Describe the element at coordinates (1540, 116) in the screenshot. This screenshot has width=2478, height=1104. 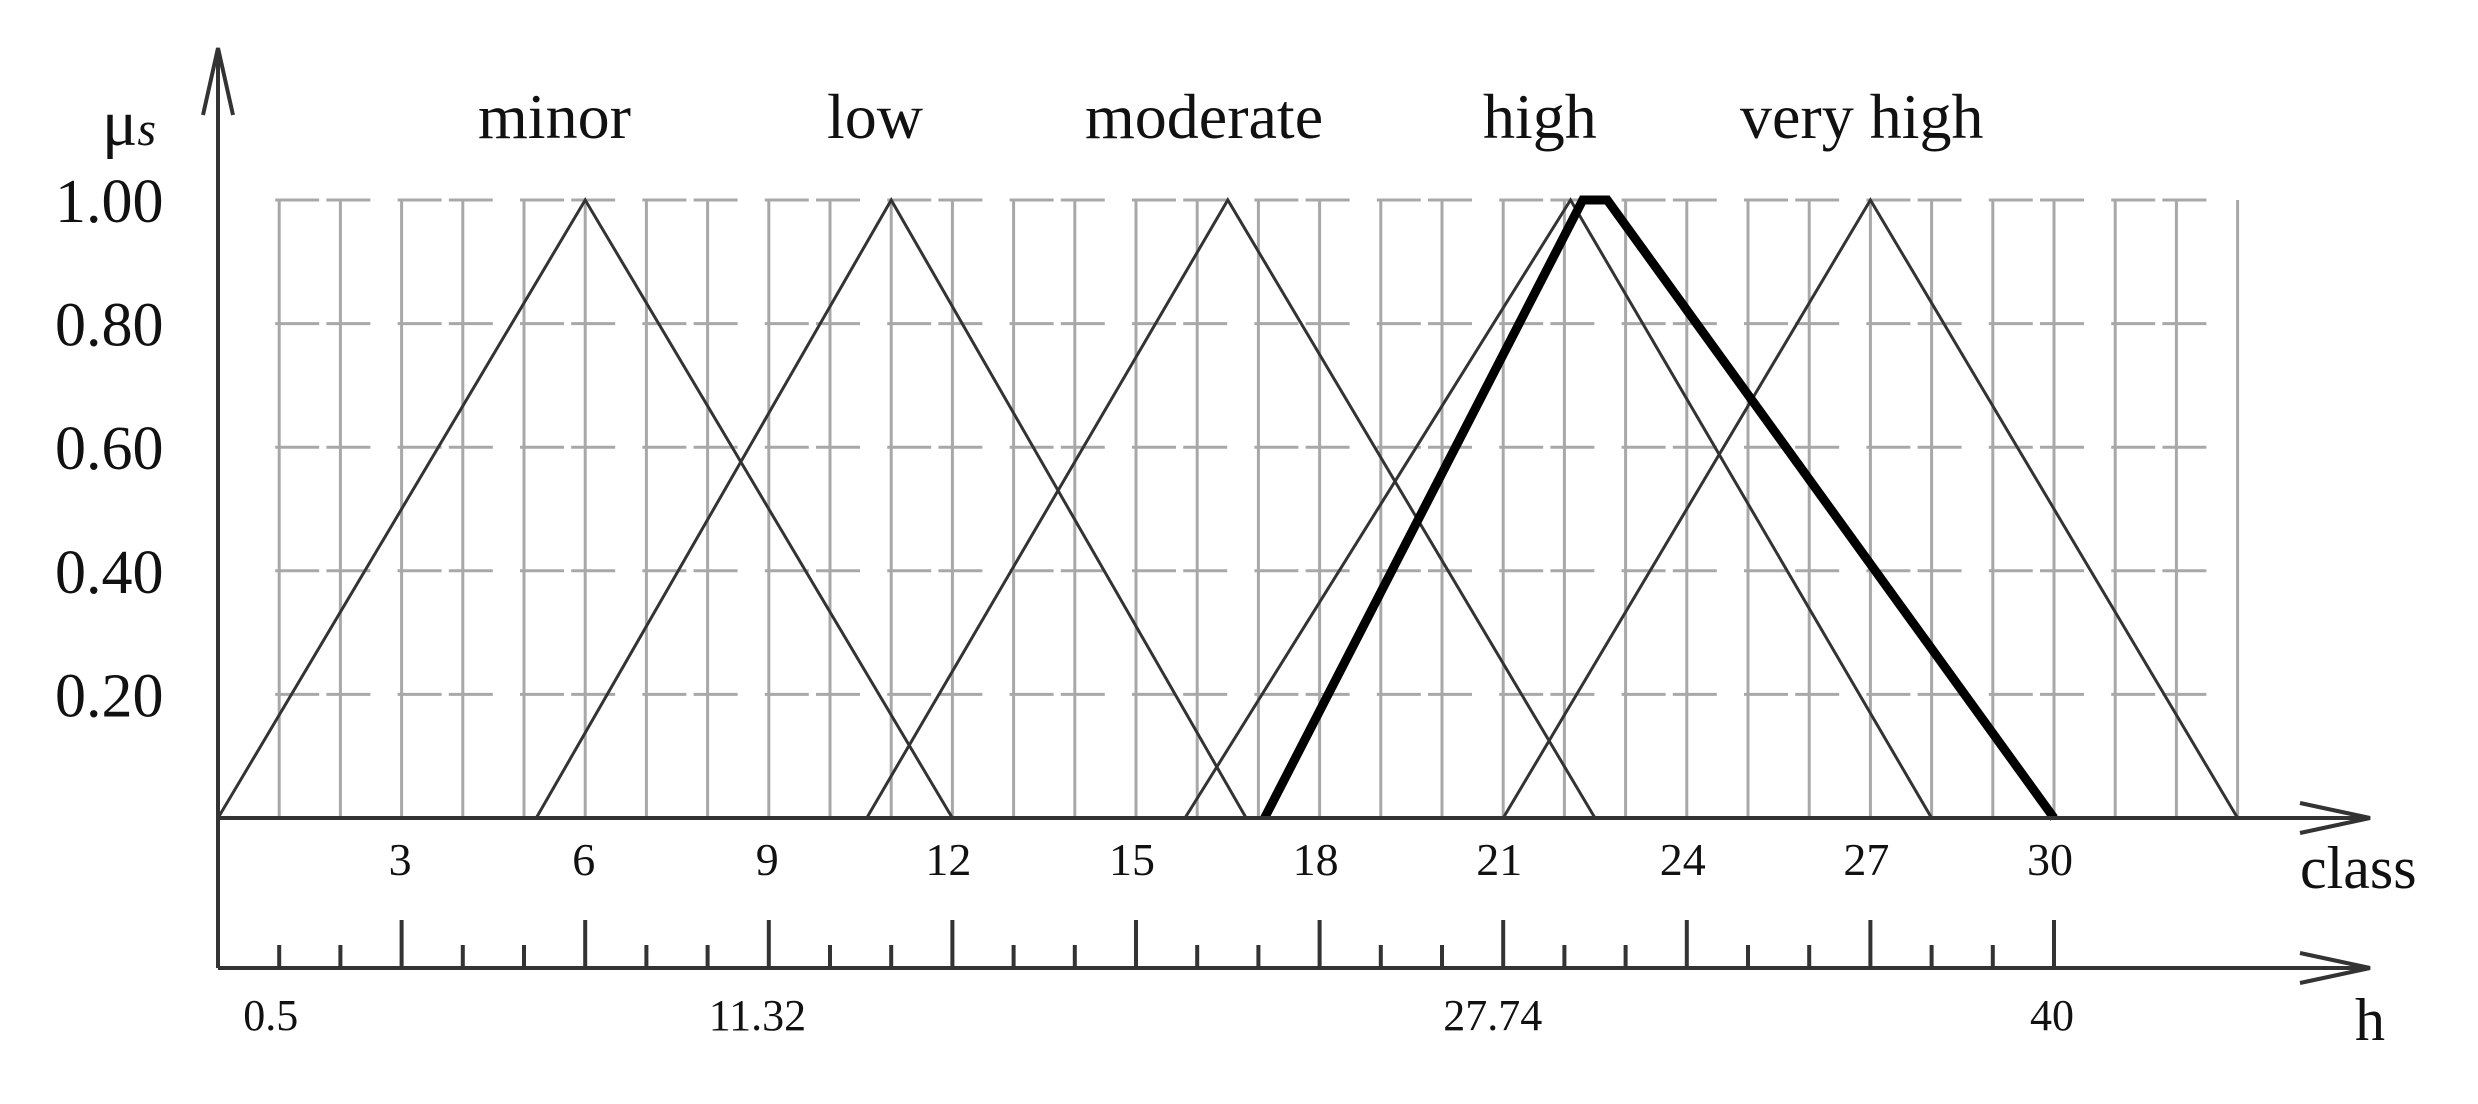
I see `set-label-high: high` at that location.